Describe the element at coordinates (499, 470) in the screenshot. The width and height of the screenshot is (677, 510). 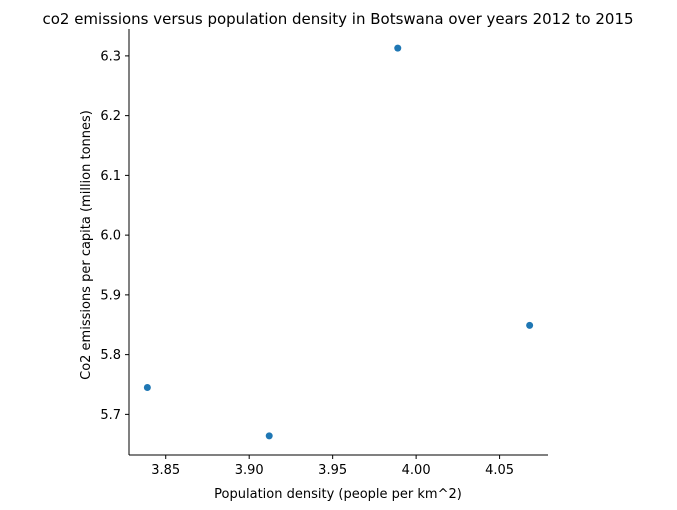
I see `x-tick-label: 4.05` at that location.